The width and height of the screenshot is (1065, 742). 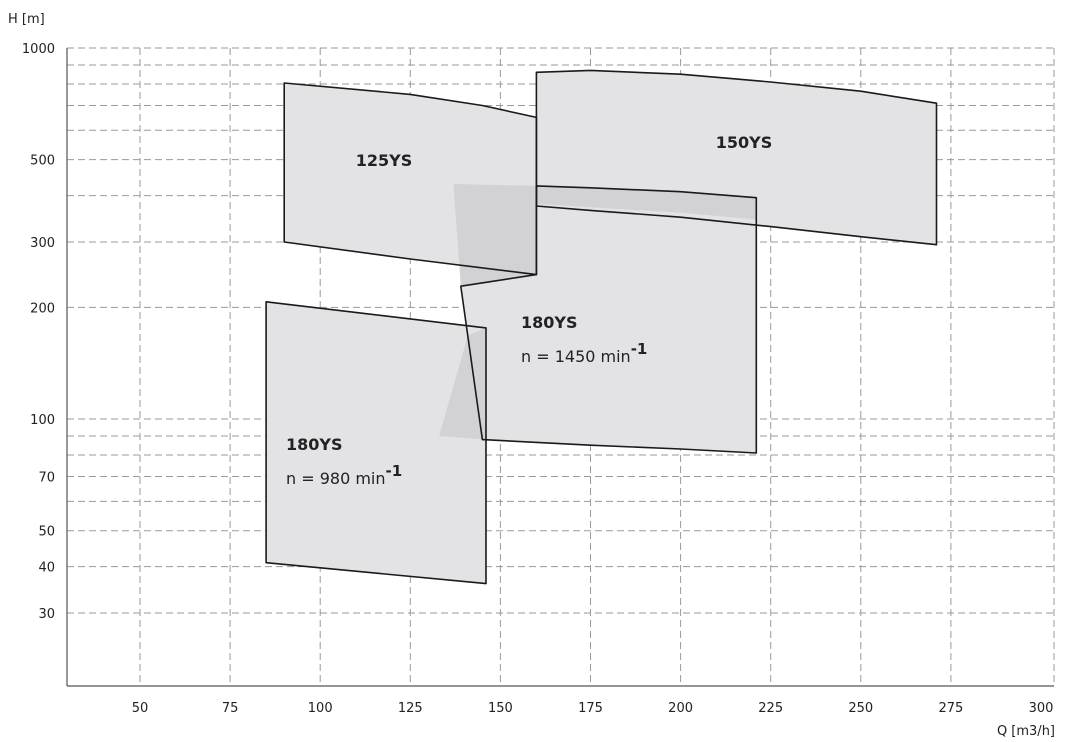 What do you see at coordinates (314, 444) in the screenshot?
I see `region-label-180YS-980: 180YS` at bounding box center [314, 444].